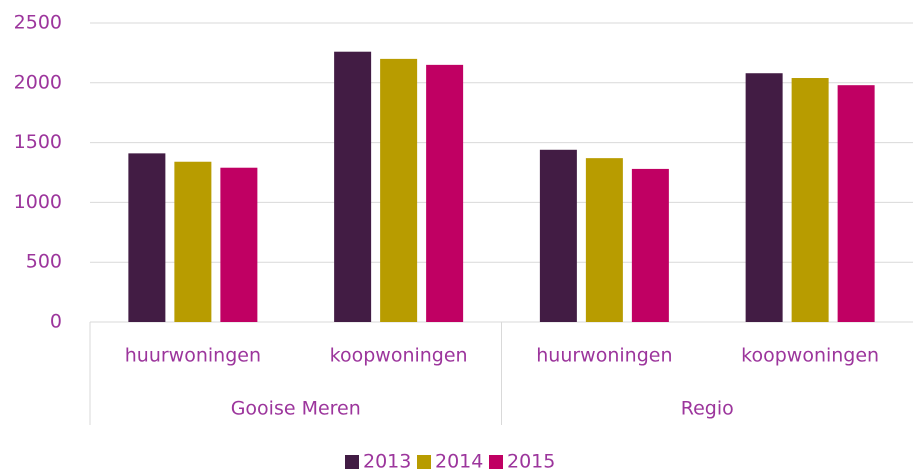 The height and width of the screenshot is (471, 913). I want to click on legend-label: 2013, so click(387, 461).